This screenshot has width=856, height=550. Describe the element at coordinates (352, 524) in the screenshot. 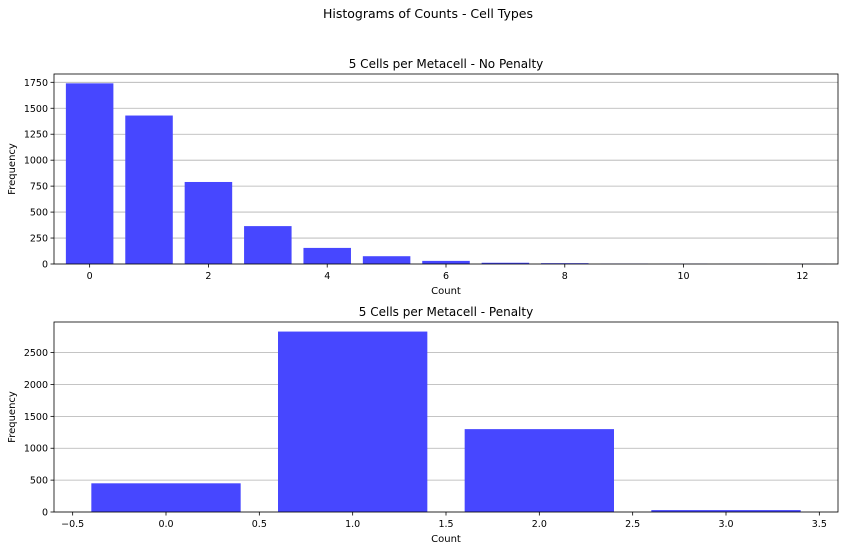

I see `x-tick-label: 1.0` at that location.